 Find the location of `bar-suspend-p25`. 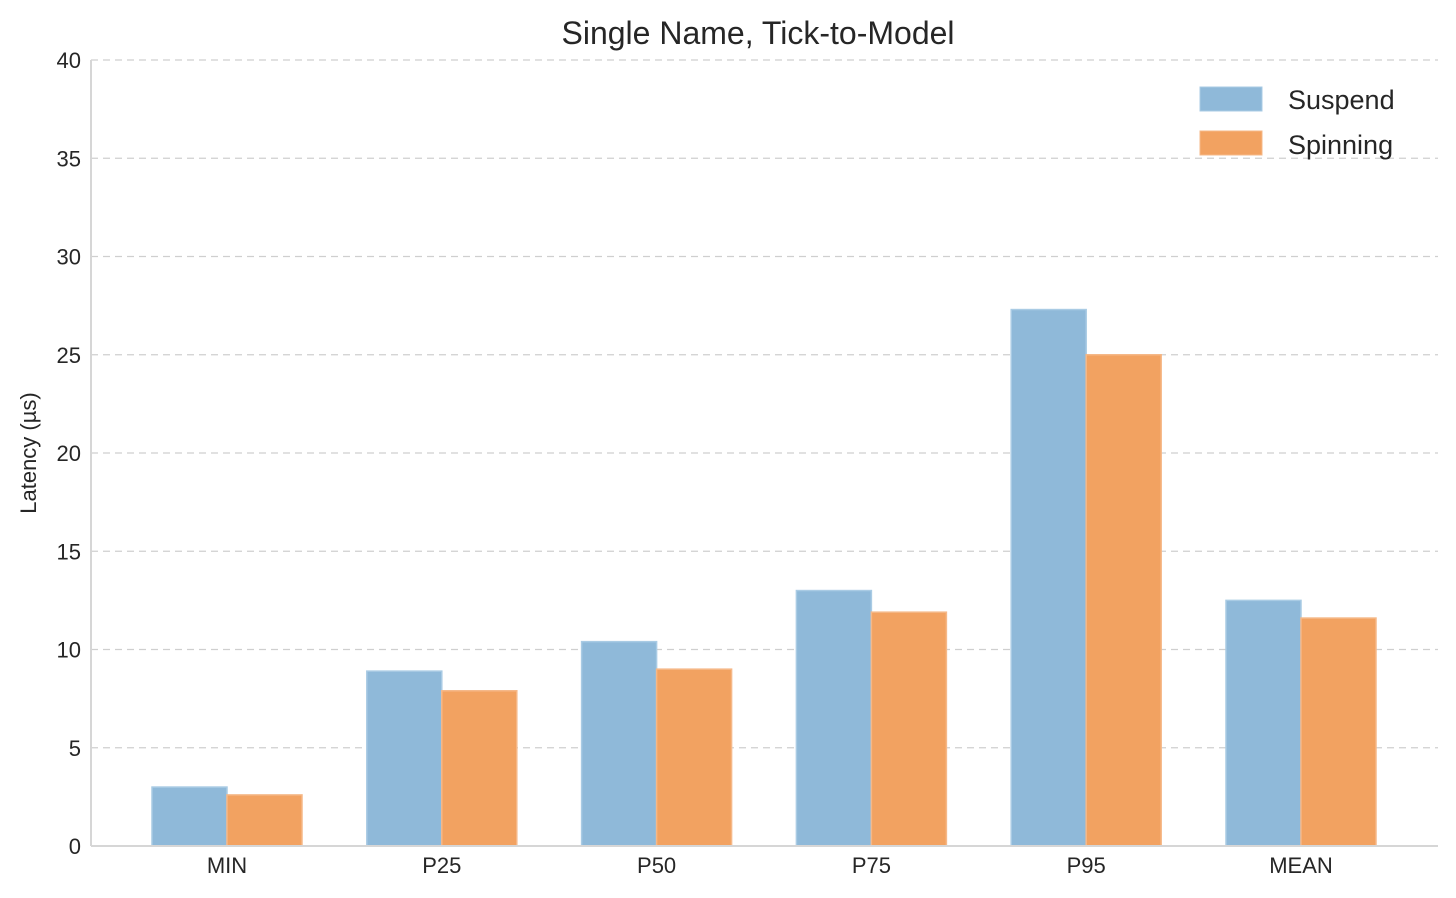

bar-suspend-p25 is located at coordinates (404, 758).